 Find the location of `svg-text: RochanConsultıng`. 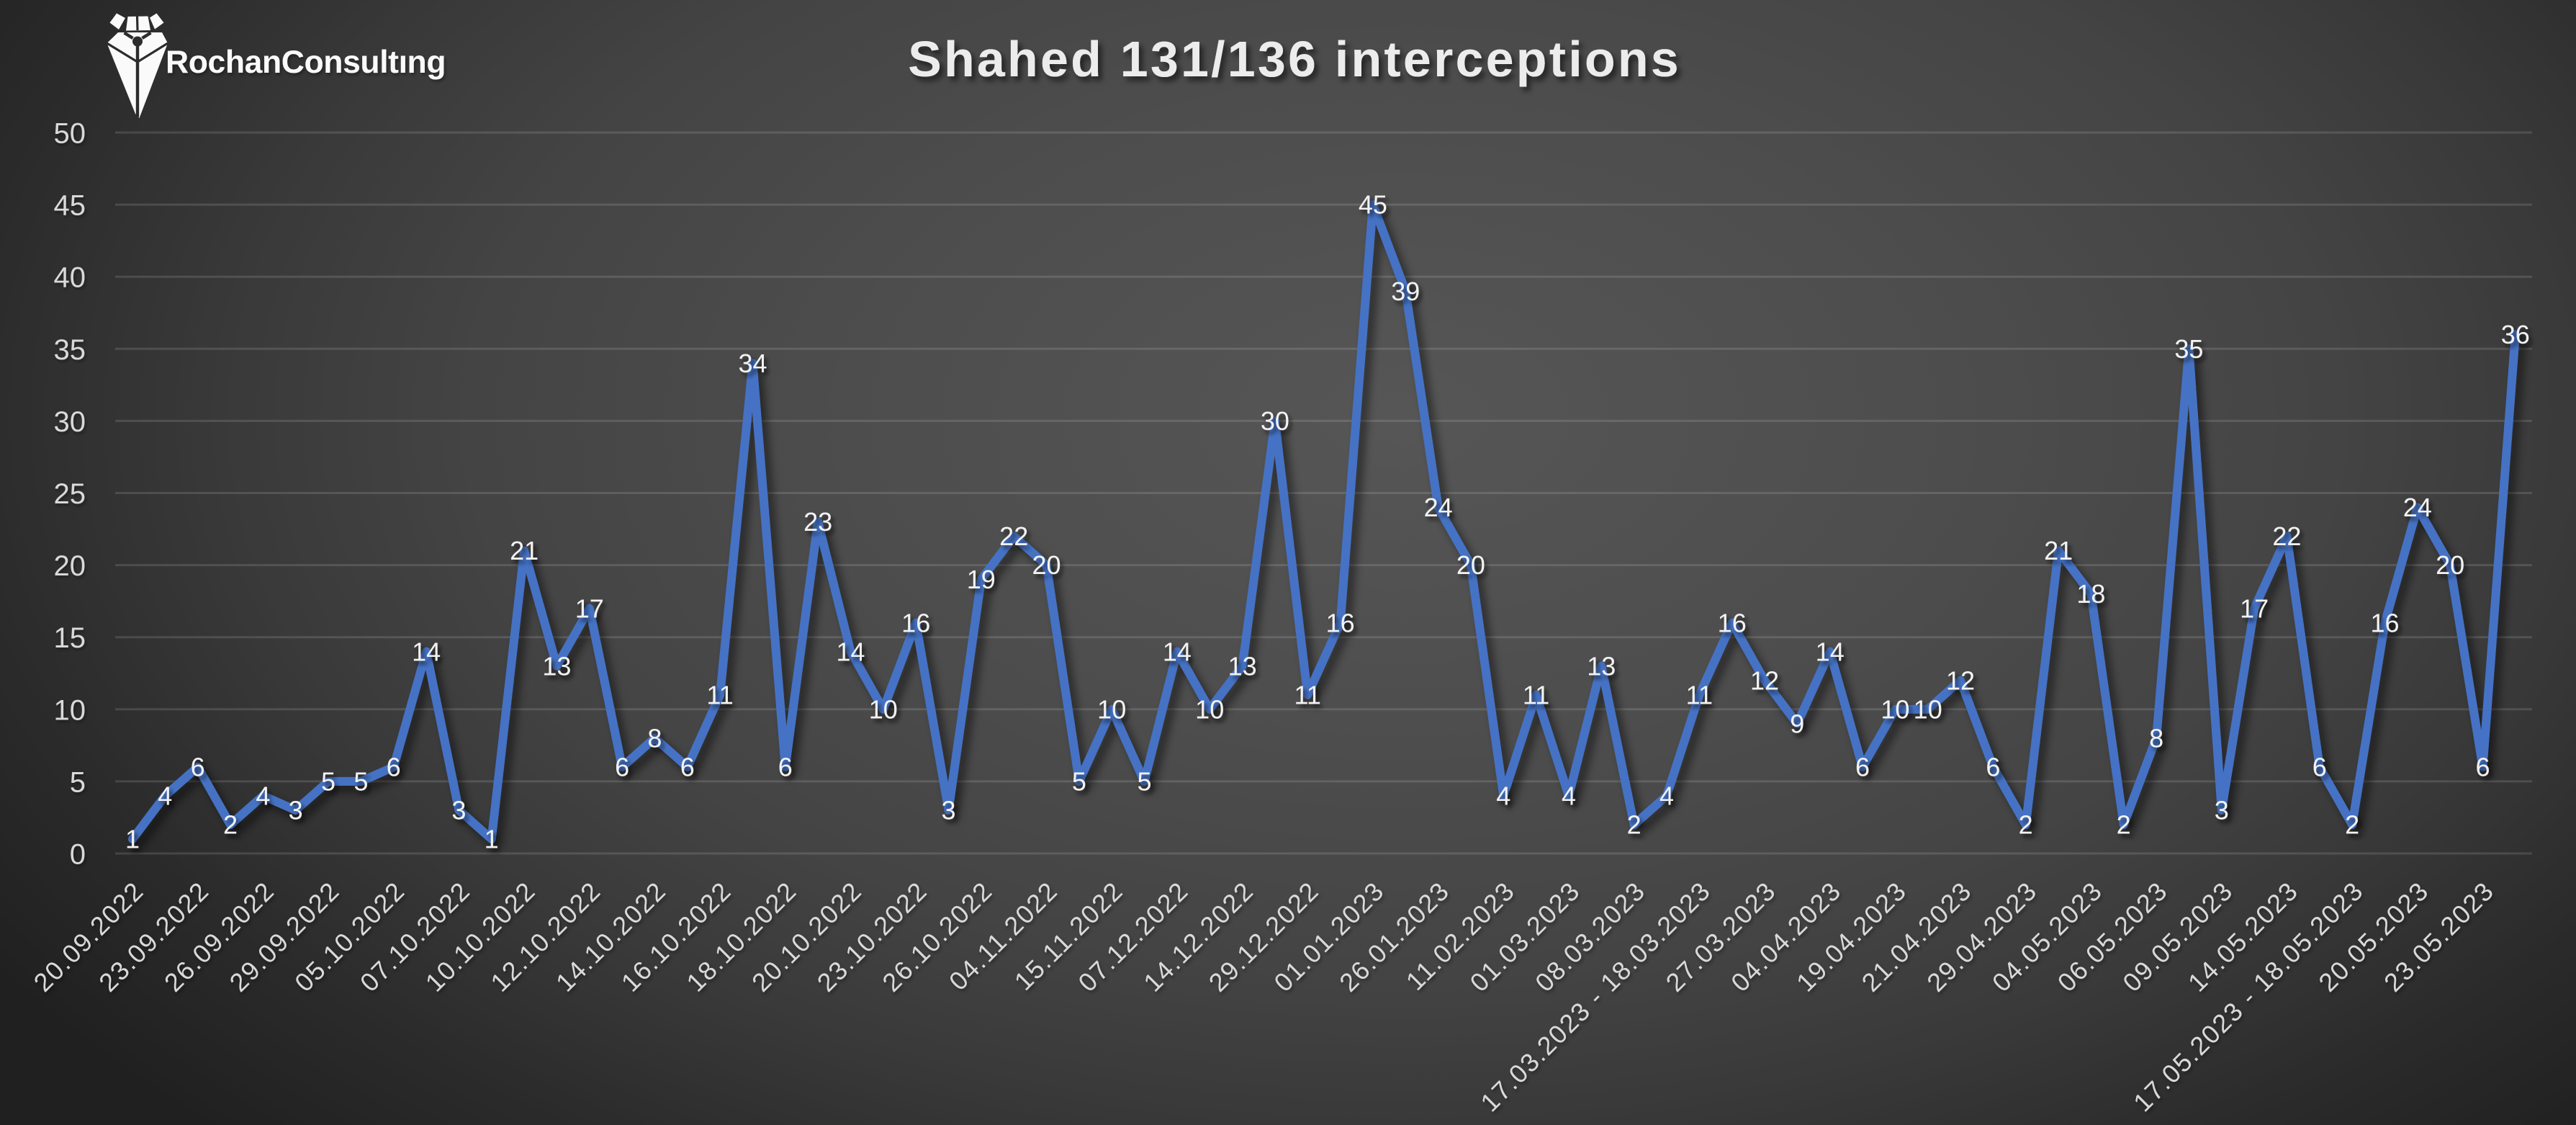

svg-text: RochanConsultıng is located at coordinates (306, 62).